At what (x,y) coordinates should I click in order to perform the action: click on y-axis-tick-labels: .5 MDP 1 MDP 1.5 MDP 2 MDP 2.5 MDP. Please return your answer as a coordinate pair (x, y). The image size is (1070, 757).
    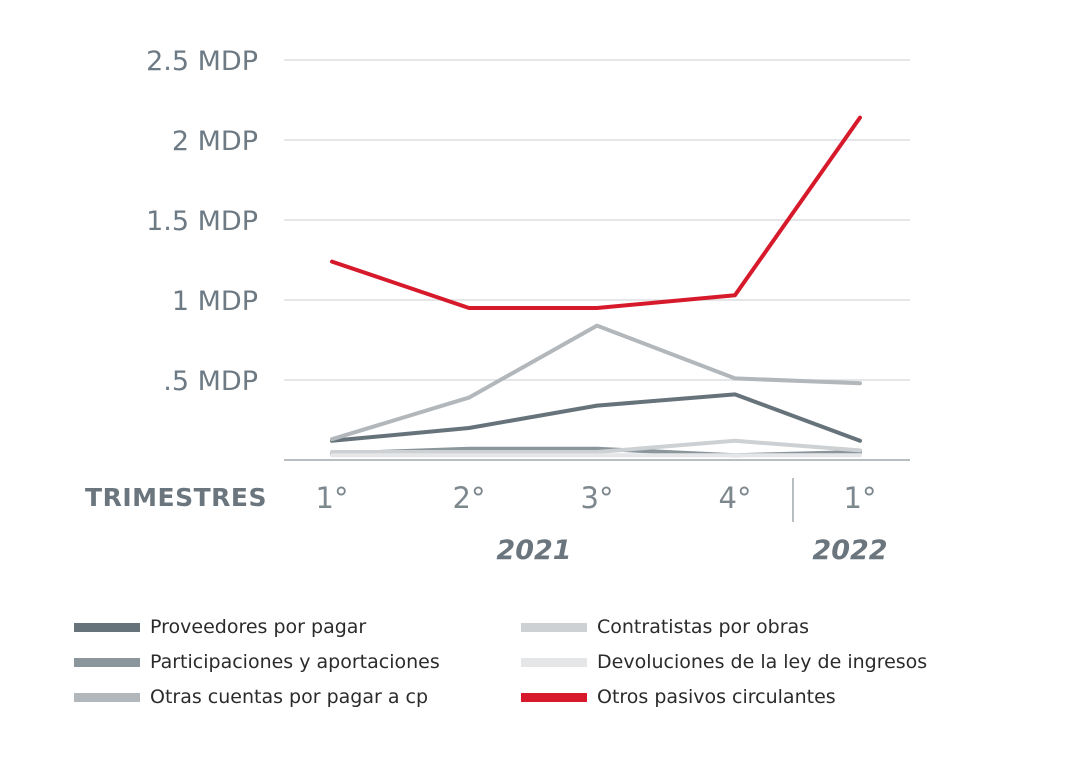
    Looking at the image, I should click on (202, 221).